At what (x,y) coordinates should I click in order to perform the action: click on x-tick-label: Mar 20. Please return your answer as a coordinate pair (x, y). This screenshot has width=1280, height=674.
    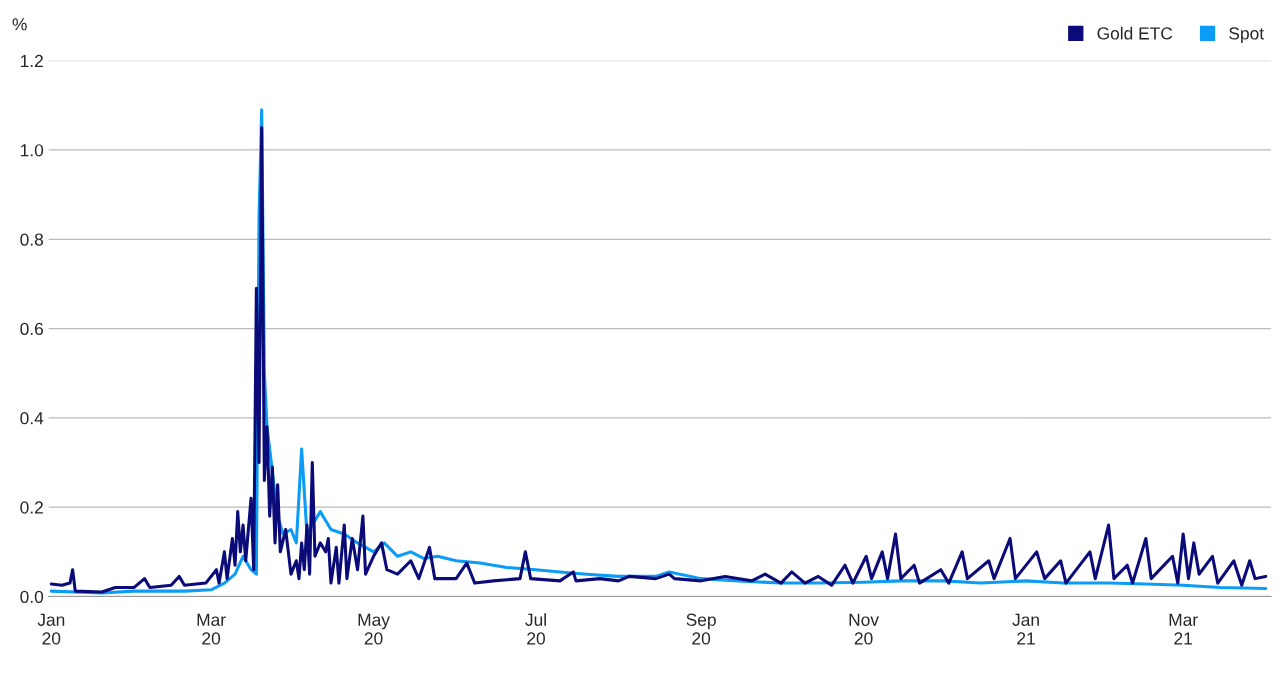
    Looking at the image, I should click on (211, 629).